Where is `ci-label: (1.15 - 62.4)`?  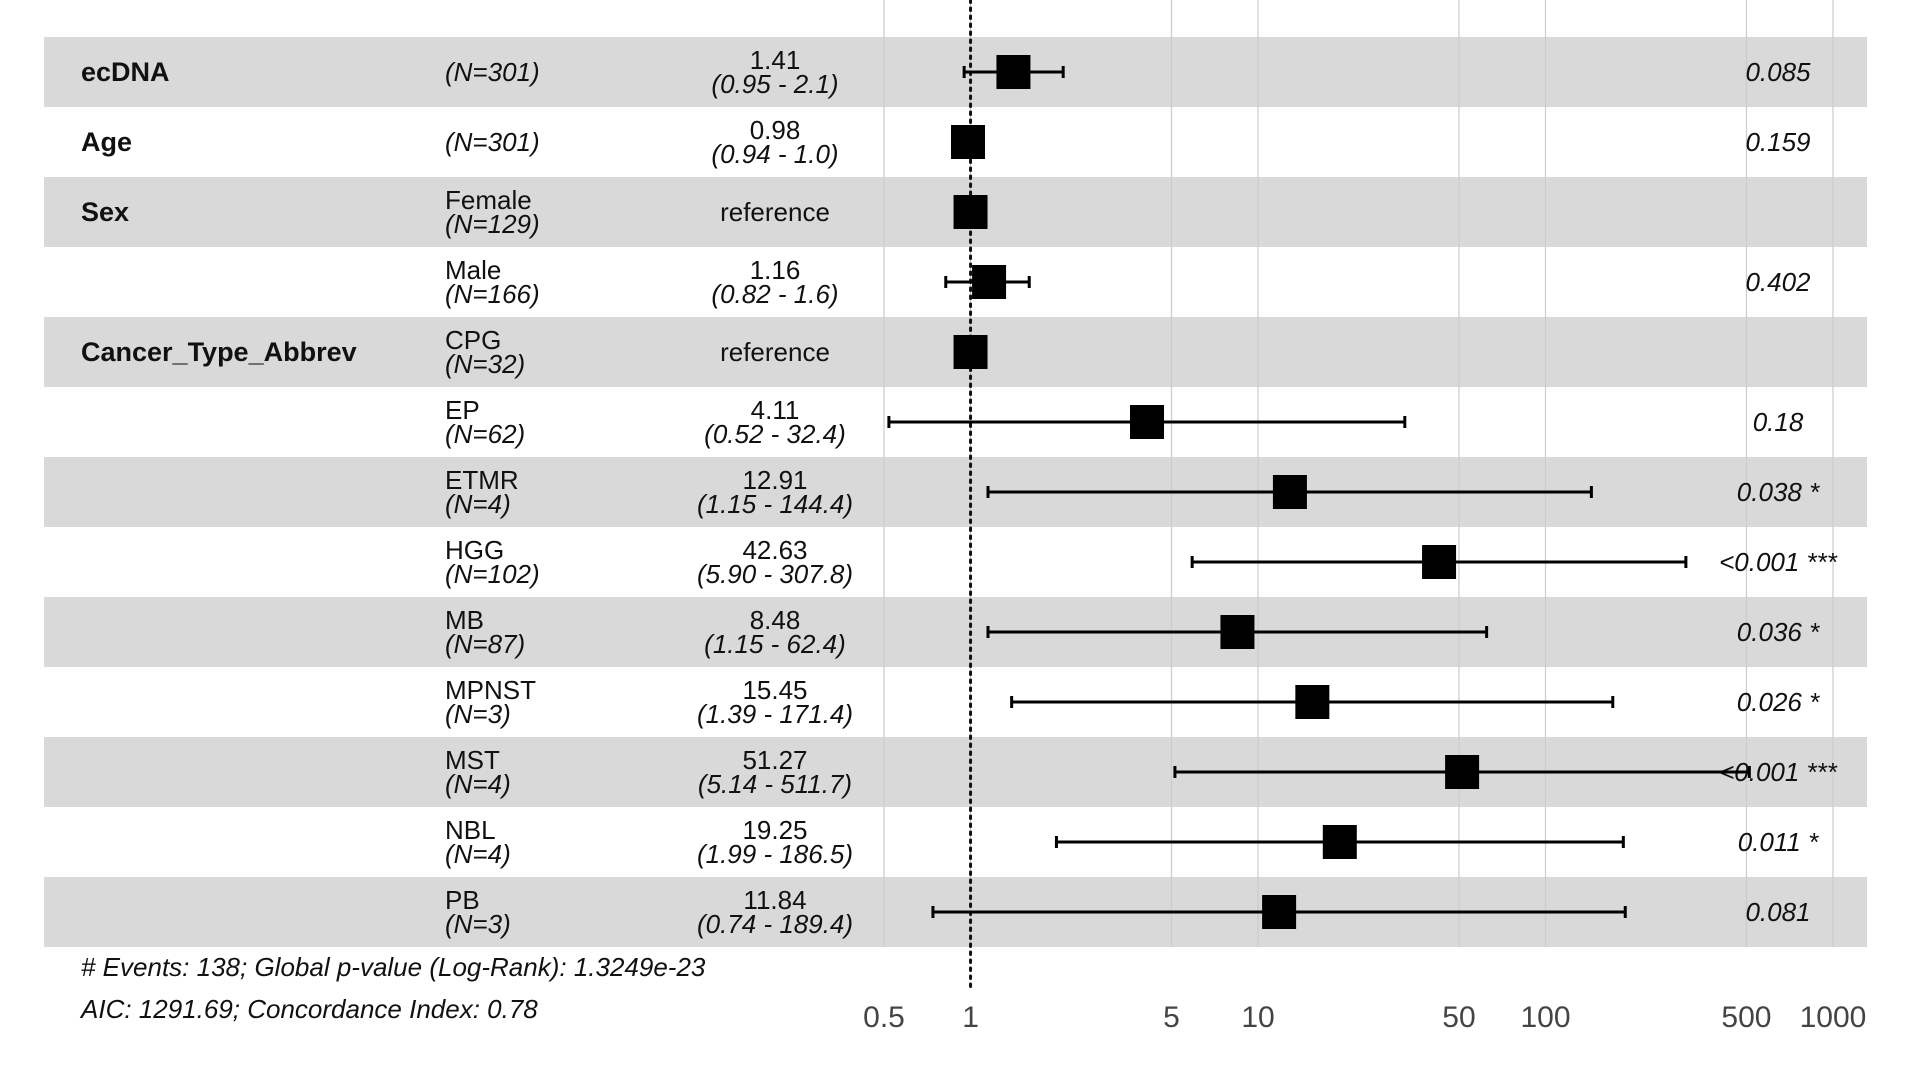 ci-label: (1.15 - 62.4) is located at coordinates (775, 644).